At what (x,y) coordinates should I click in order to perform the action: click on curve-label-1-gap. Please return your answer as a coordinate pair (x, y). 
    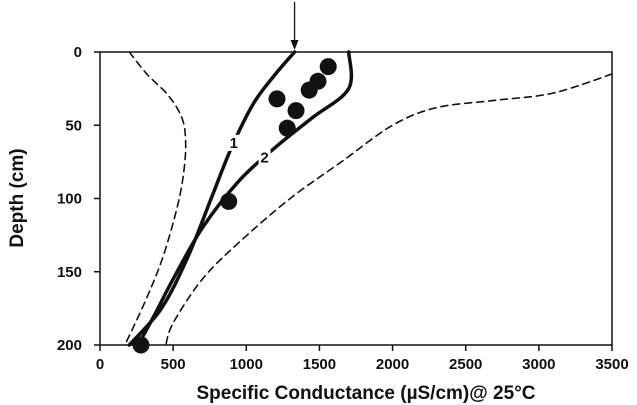
    Looking at the image, I should click on (233, 142).